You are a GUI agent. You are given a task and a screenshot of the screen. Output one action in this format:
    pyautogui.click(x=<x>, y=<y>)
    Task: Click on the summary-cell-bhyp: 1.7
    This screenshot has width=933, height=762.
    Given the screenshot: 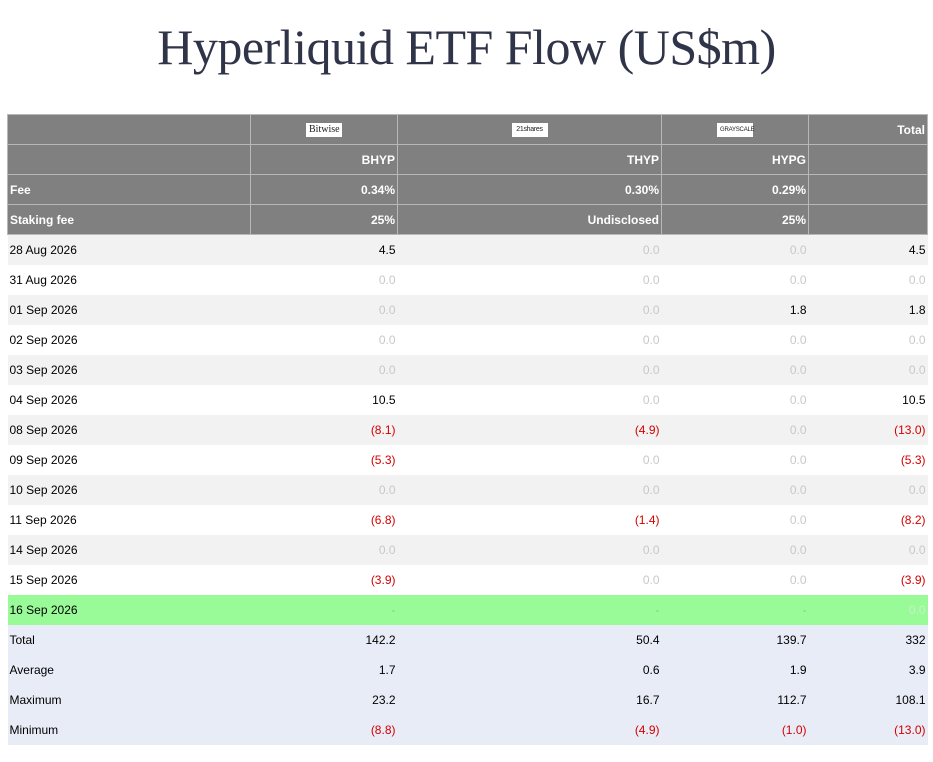 What is the action you would take?
    pyautogui.click(x=324, y=670)
    